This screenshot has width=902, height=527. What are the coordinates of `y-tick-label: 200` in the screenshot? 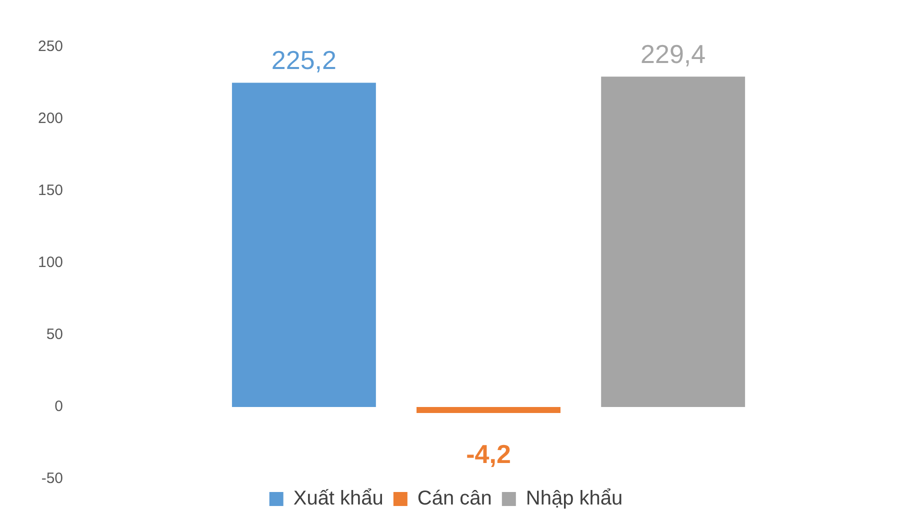 It's located at (51, 119).